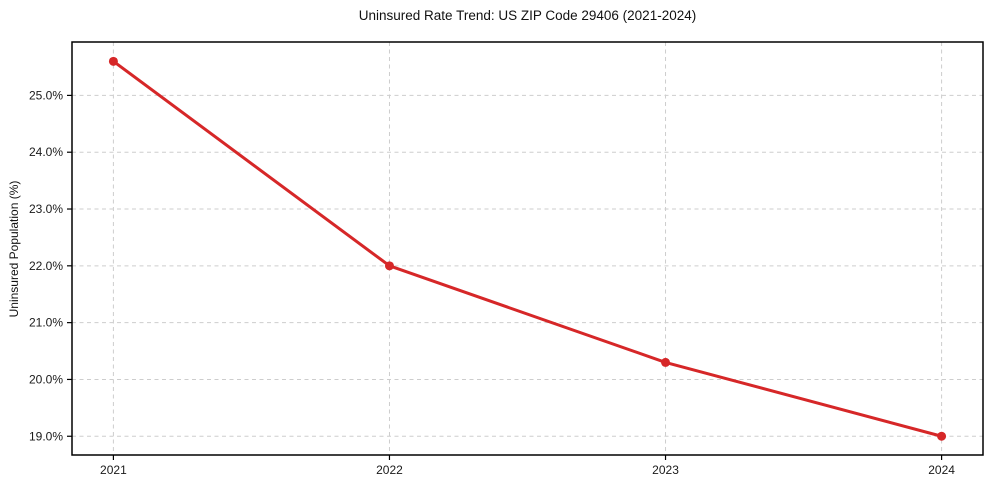  Describe the element at coordinates (46, 323) in the screenshot. I see `y-tick-label: 21.0%` at that location.